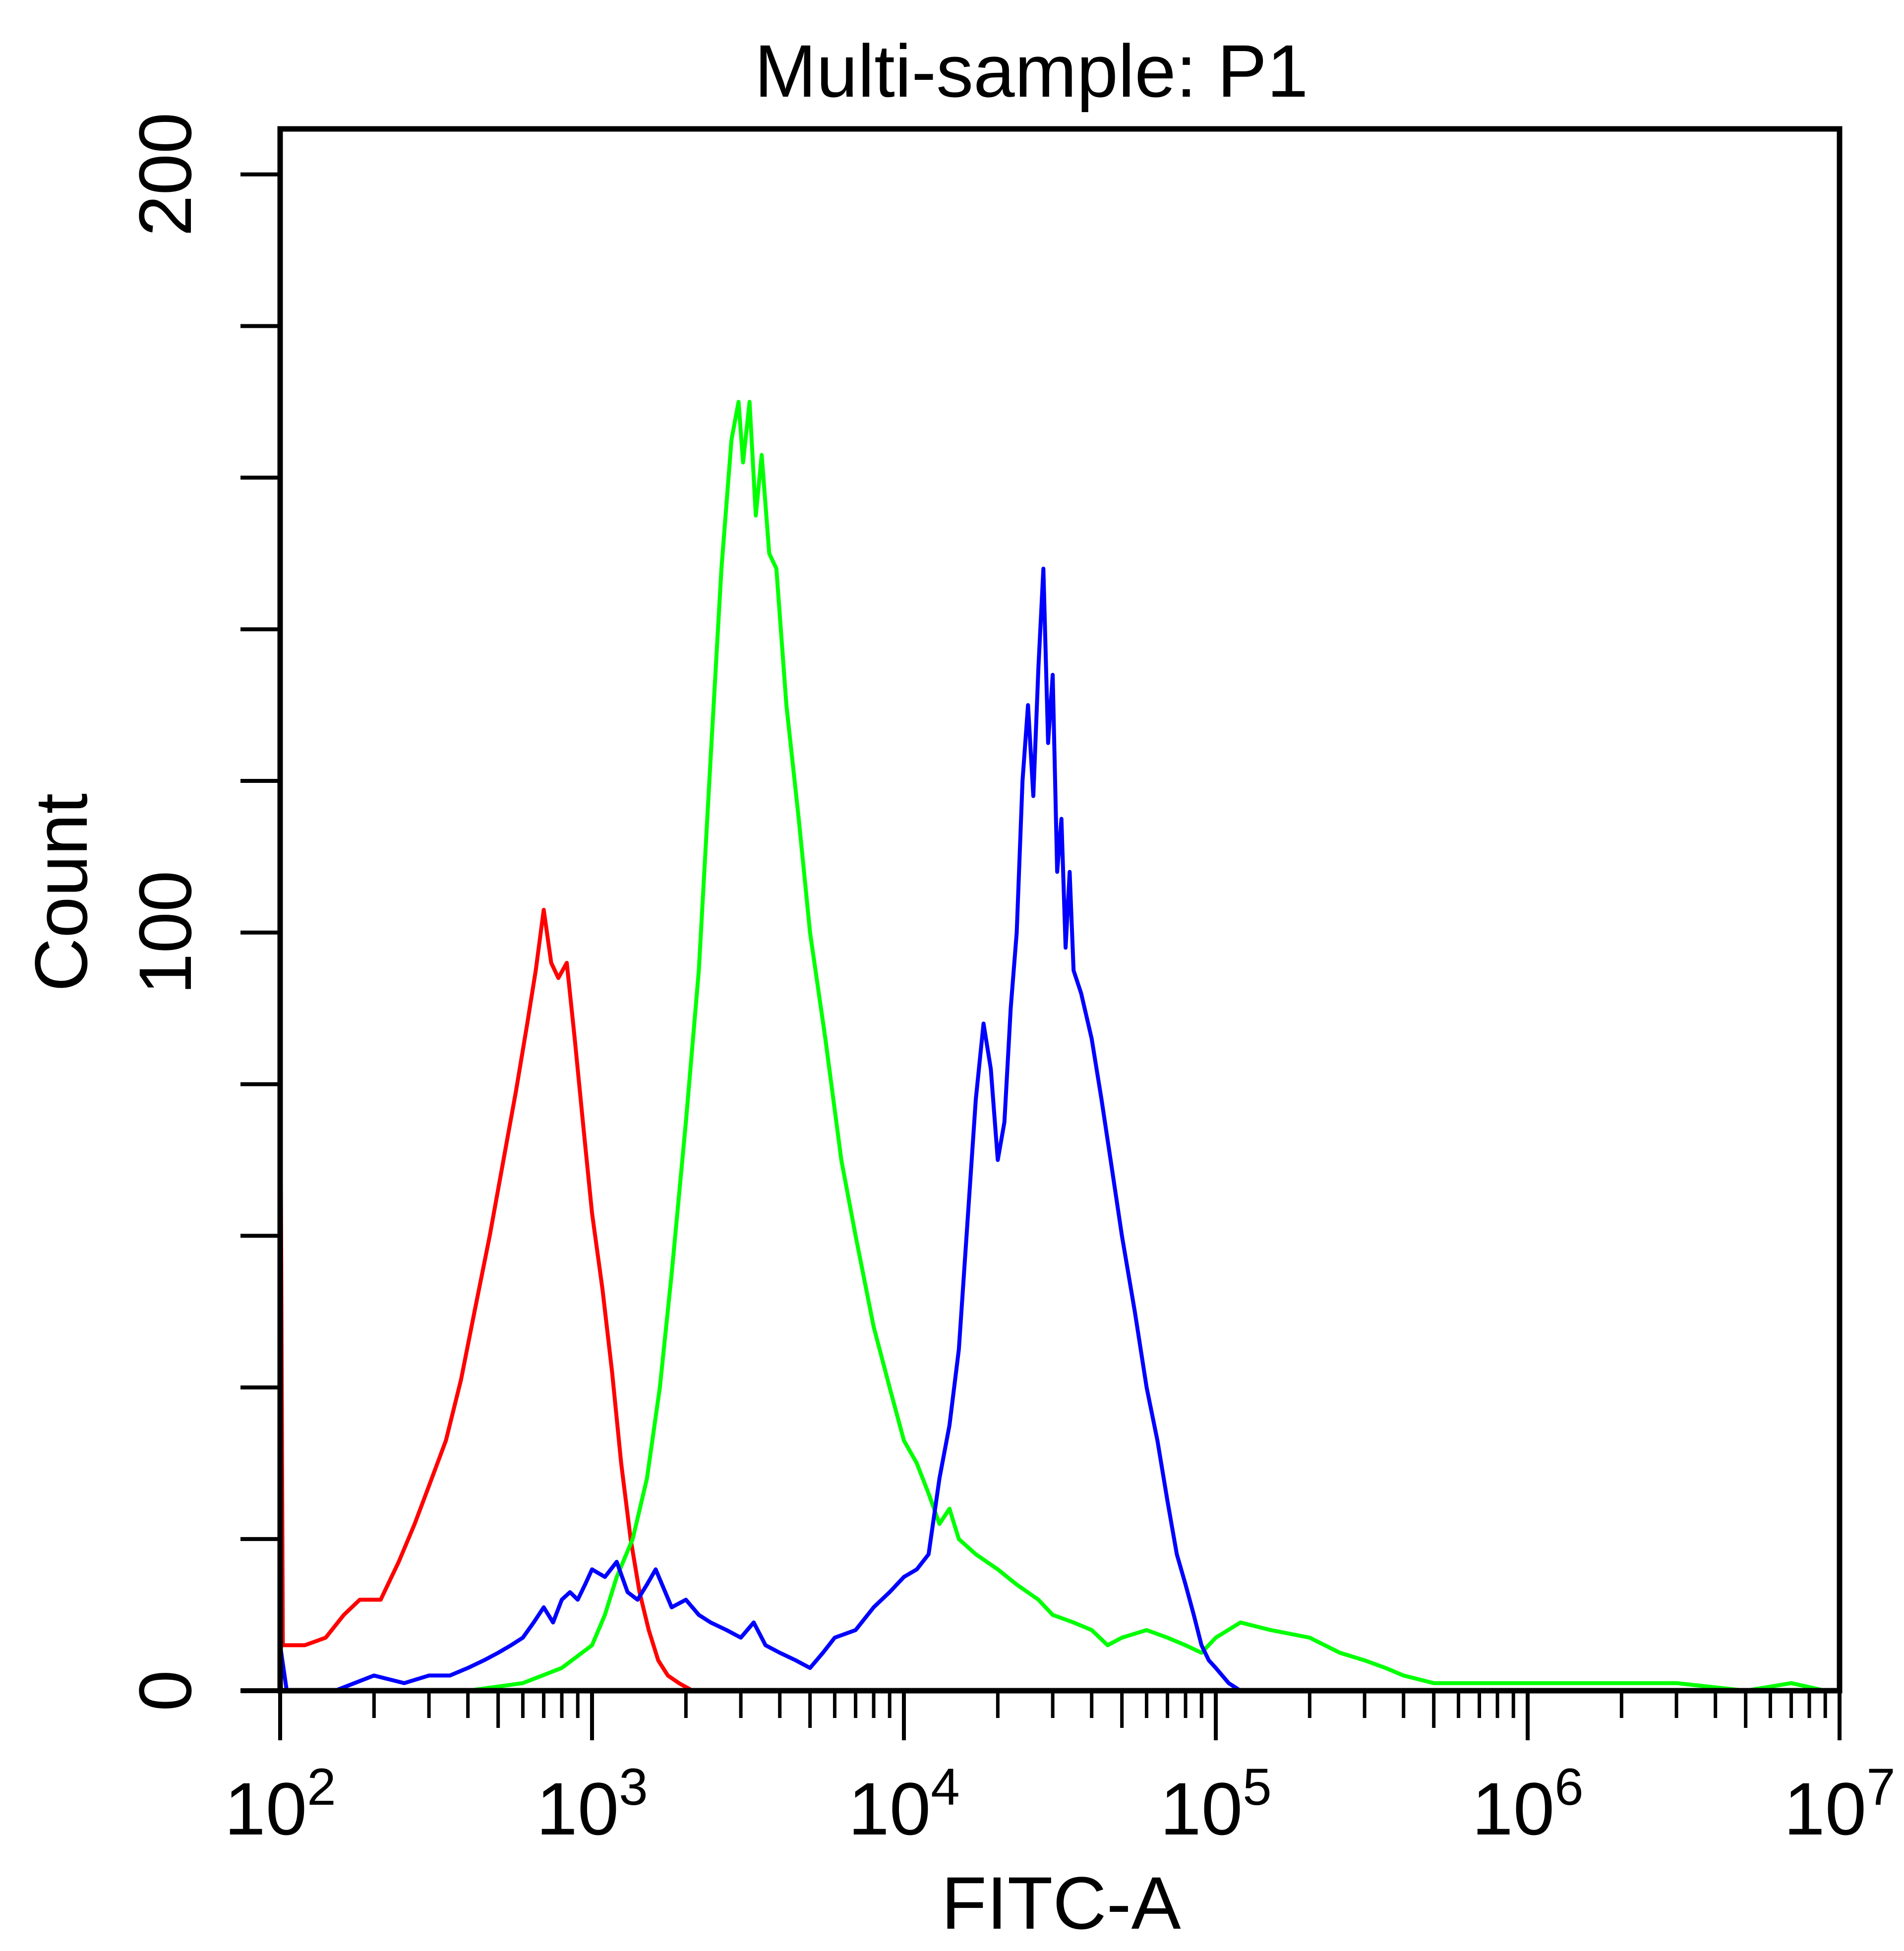  Describe the element at coordinates (592, 1804) in the screenshot. I see `x-tick-label: 10³` at that location.